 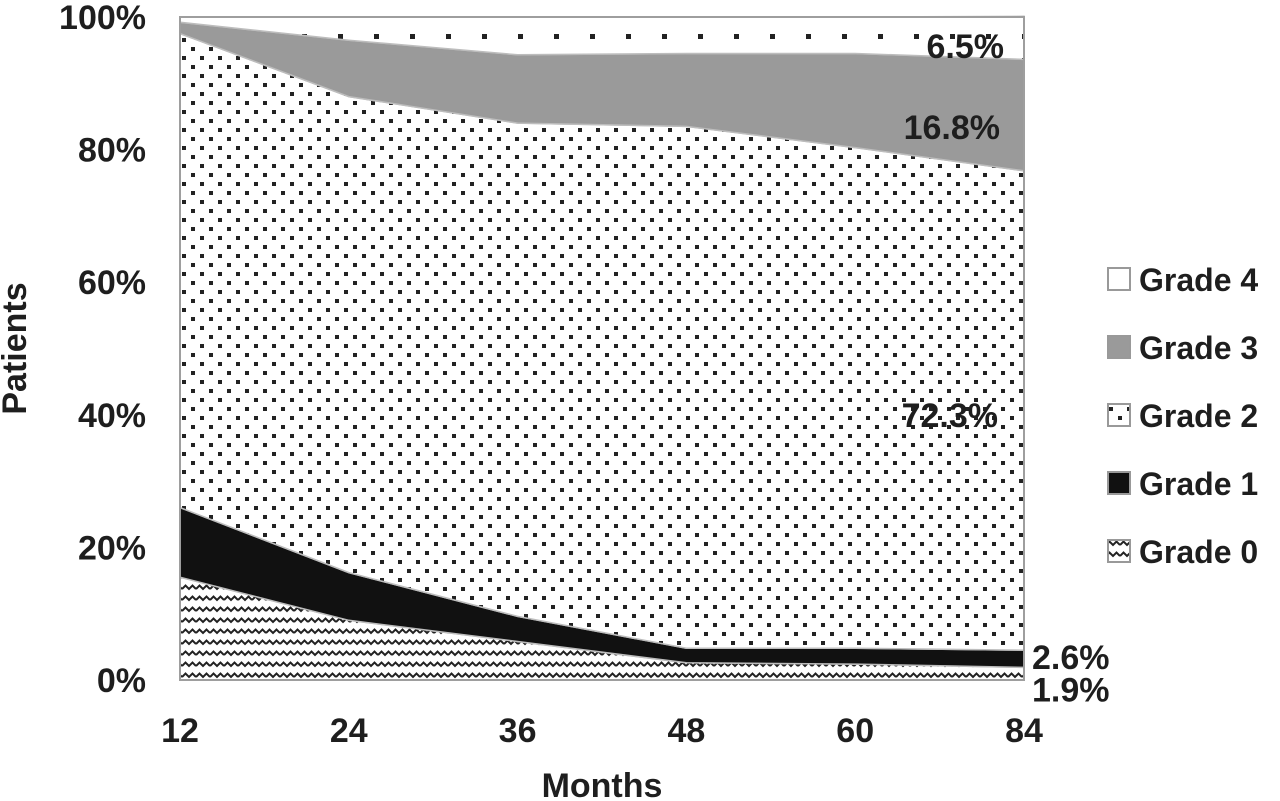 I want to click on x-tick-label: 24, so click(x=349, y=731).